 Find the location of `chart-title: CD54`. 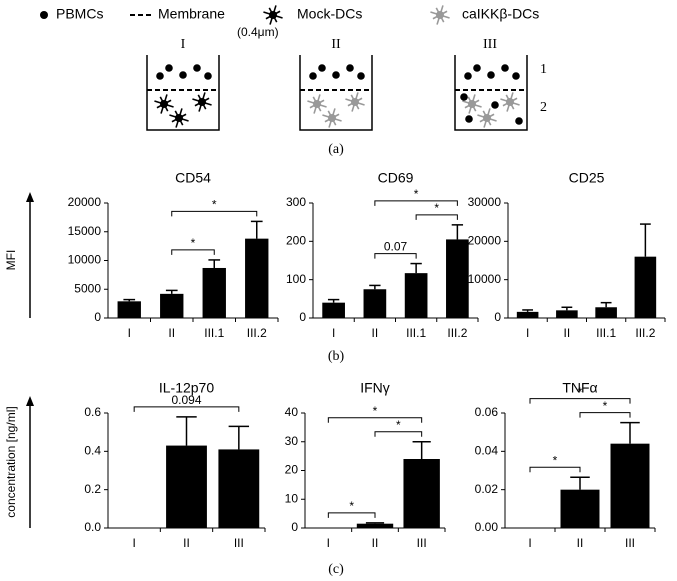

chart-title: CD54 is located at coordinates (193, 178).